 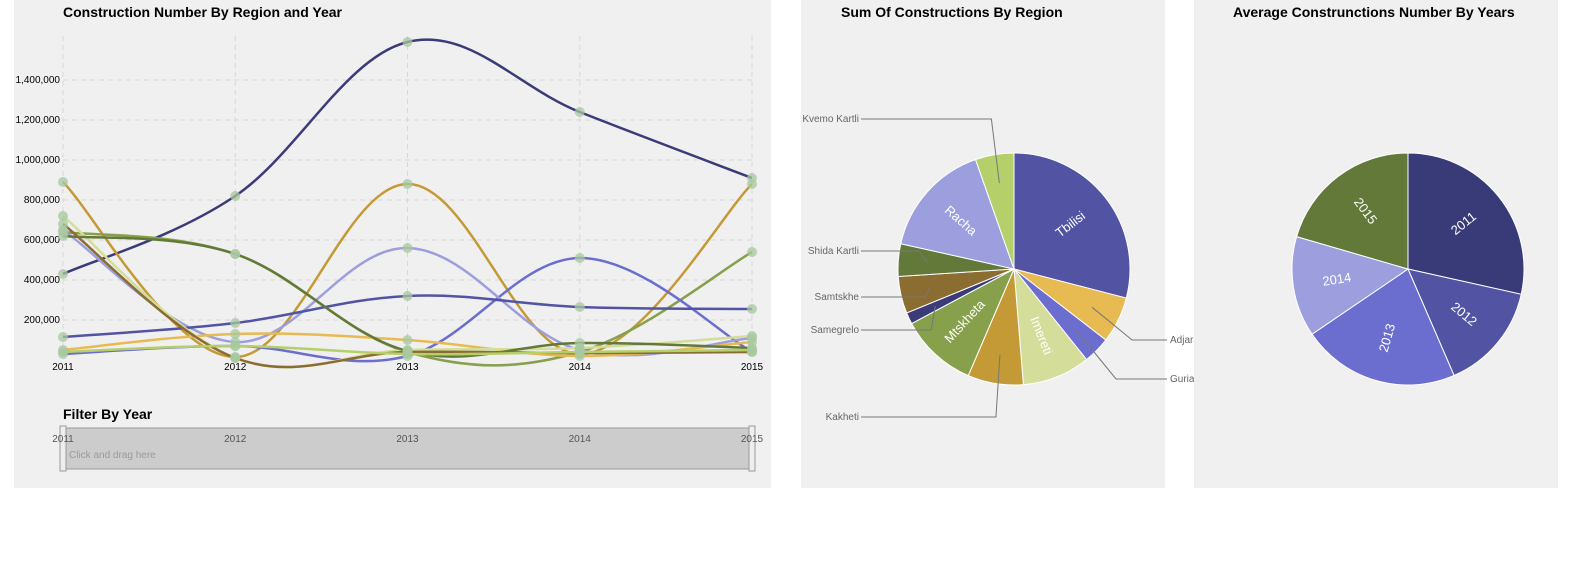 What do you see at coordinates (63, 367) in the screenshot?
I see `x-tick-label: 2011` at bounding box center [63, 367].